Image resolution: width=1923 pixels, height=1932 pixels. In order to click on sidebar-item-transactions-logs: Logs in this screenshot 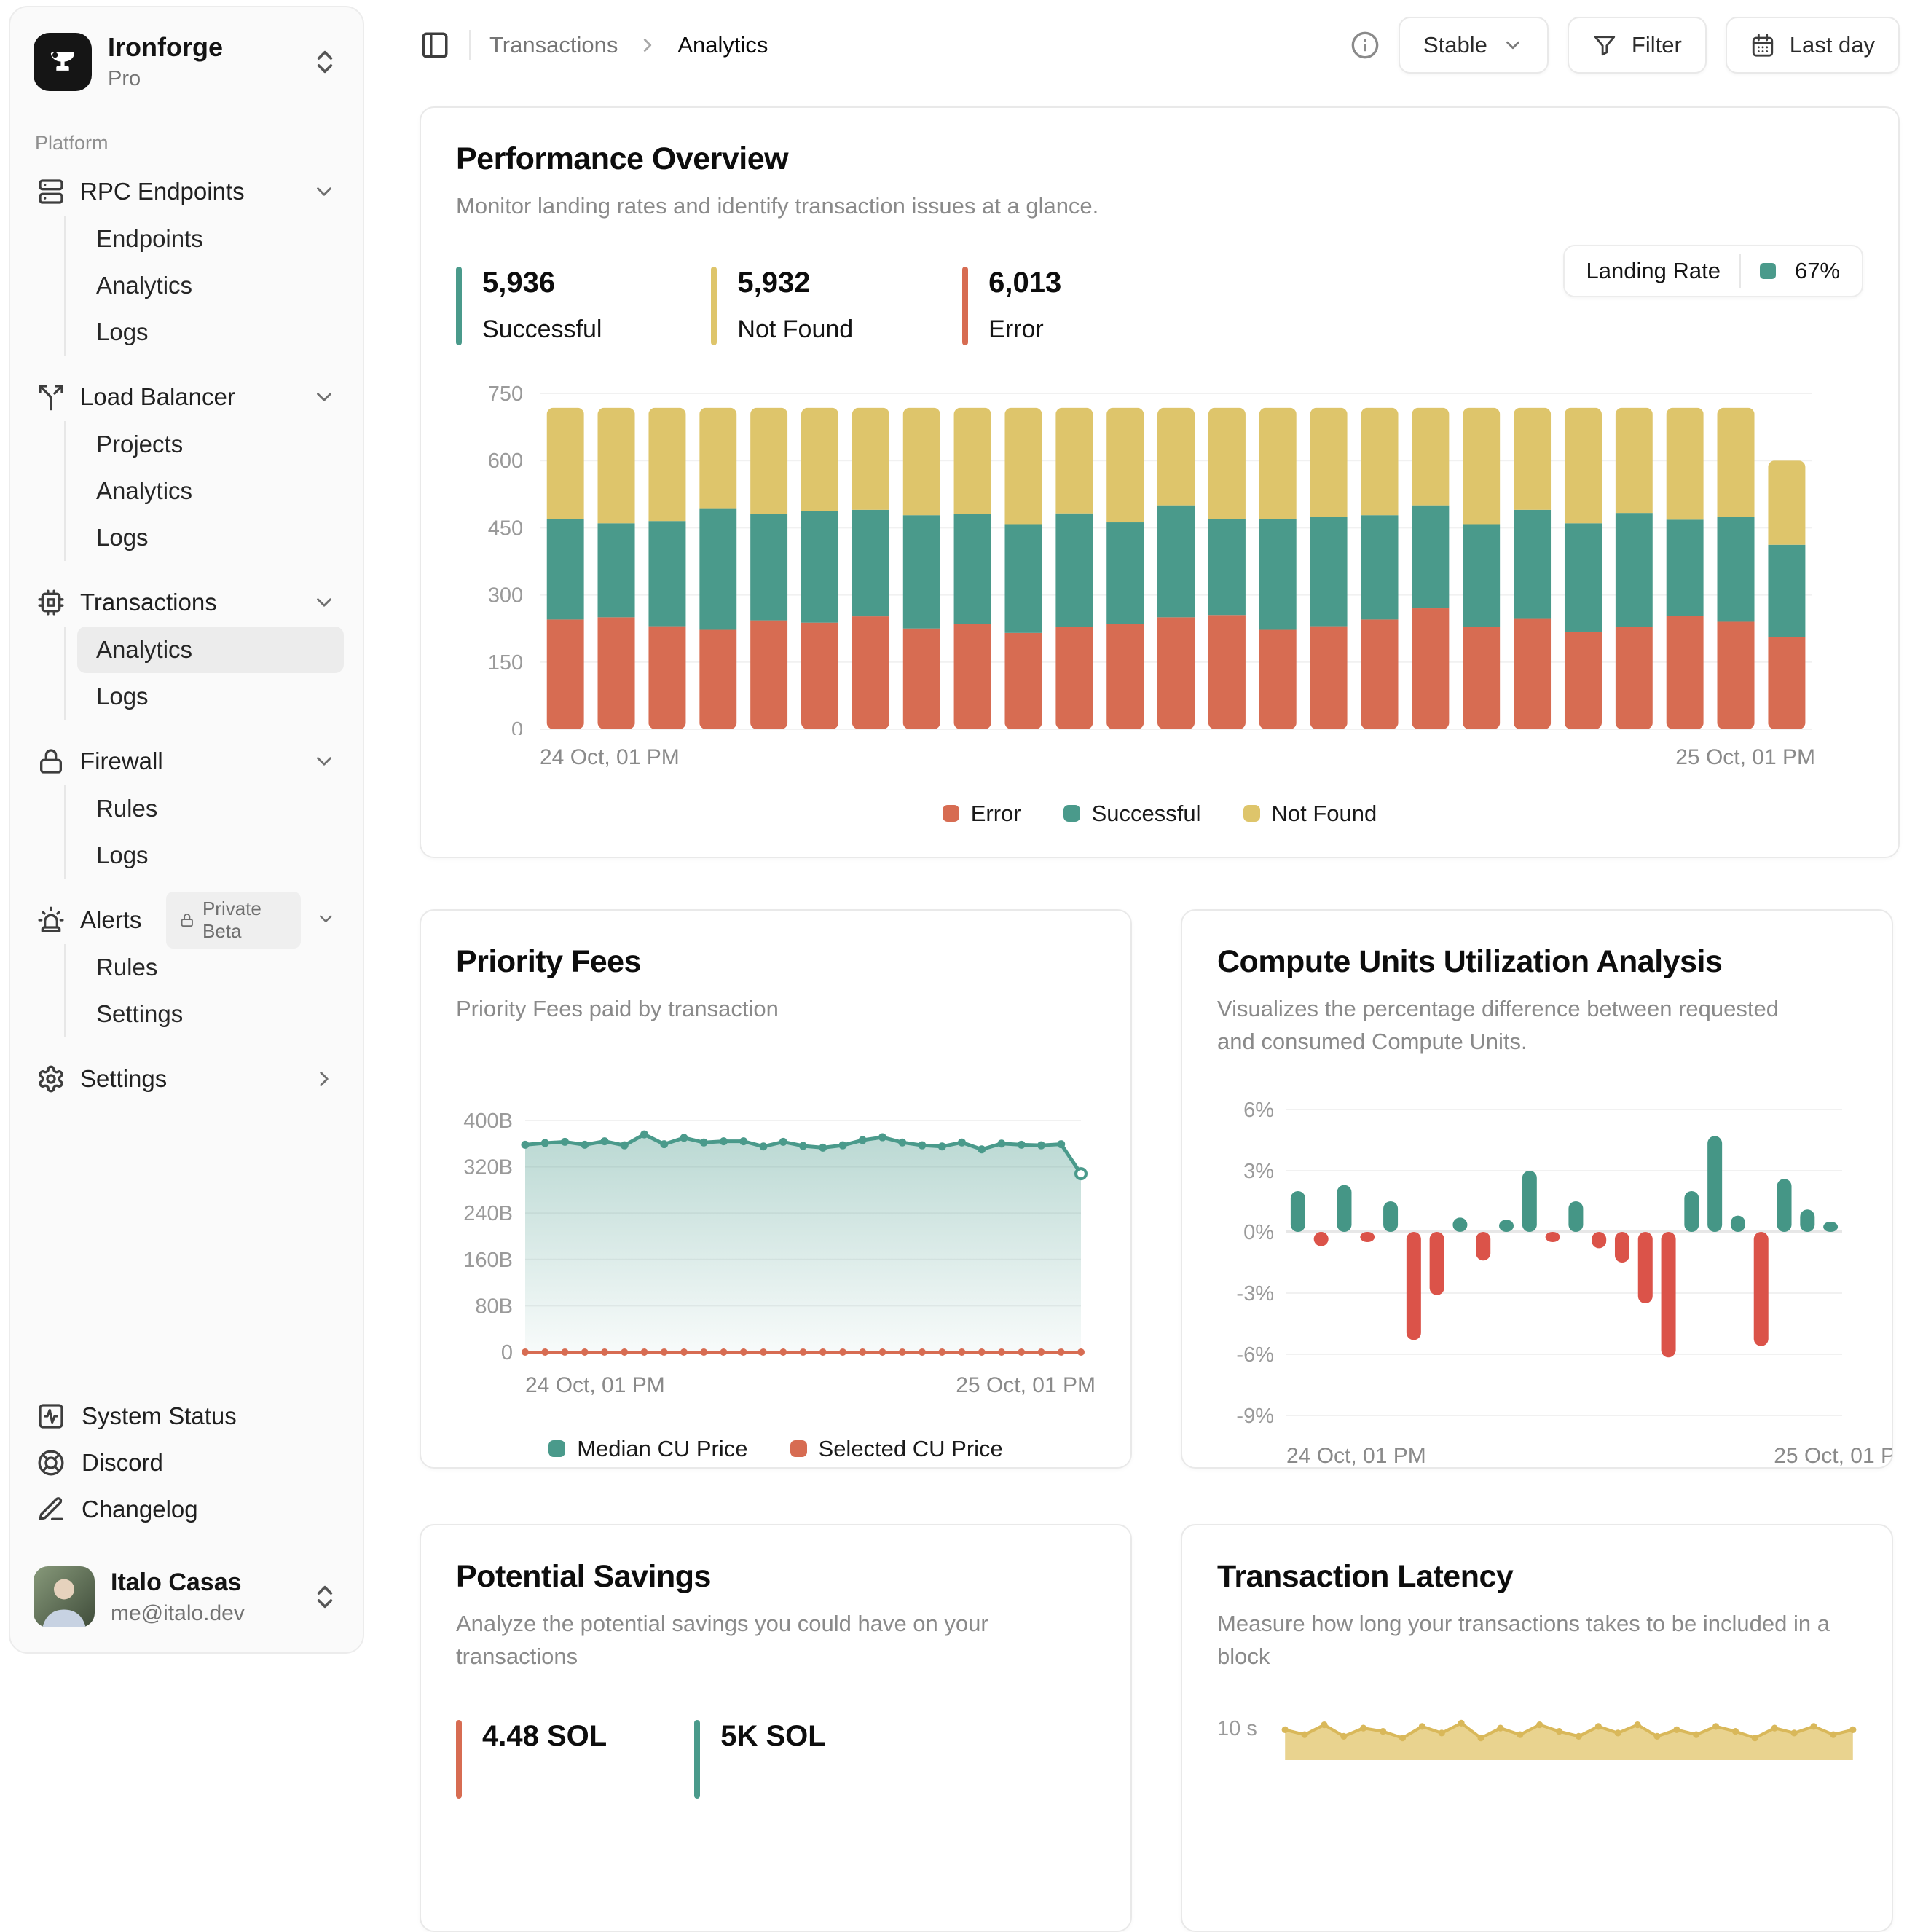, I will do `click(122, 696)`.